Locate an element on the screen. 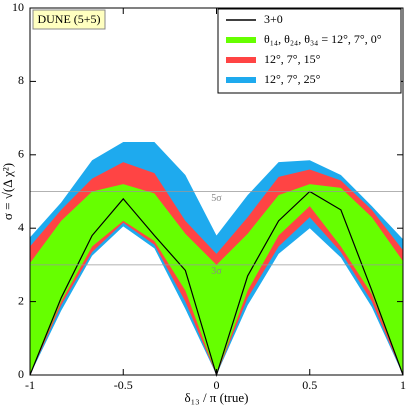  legend-label: θ₁₄, θ₂₄, θ₃₄ = 12°, 7°, 0° is located at coordinates (323, 39).